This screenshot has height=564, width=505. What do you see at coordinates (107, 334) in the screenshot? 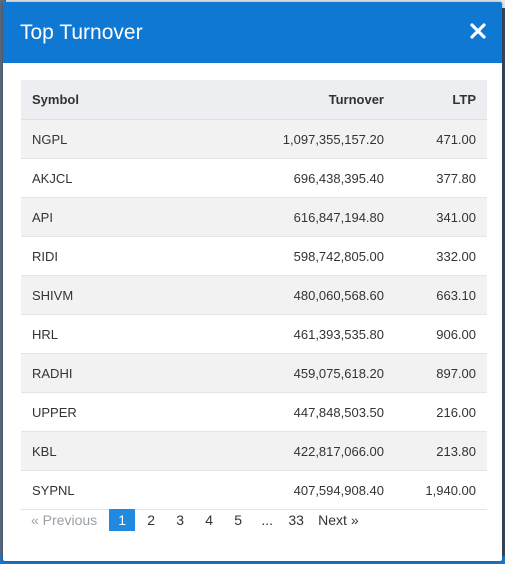
I see `cell-symbol: HRL` at bounding box center [107, 334].